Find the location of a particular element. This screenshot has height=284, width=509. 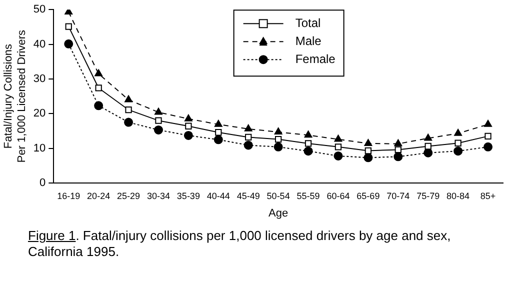

x-tick-label: 40-44 is located at coordinates (218, 195).